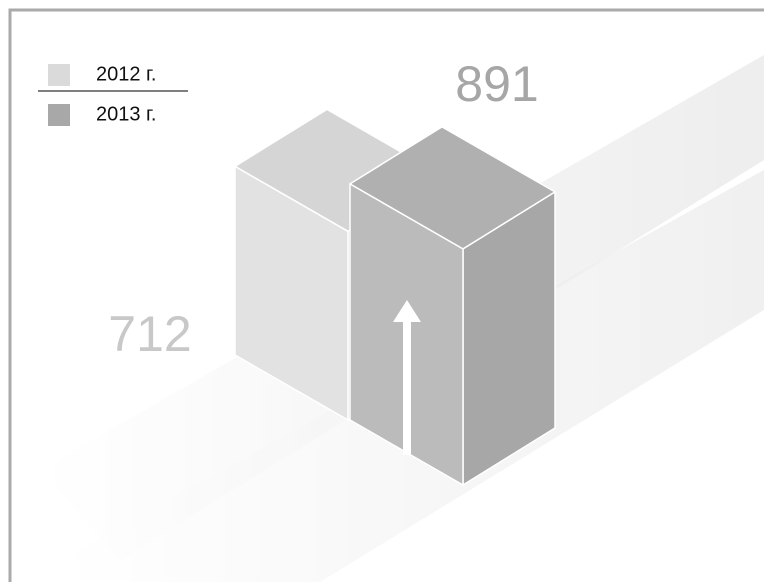 This screenshot has height=582, width=764. What do you see at coordinates (452, 188) in the screenshot?
I see `bar-top` at bounding box center [452, 188].